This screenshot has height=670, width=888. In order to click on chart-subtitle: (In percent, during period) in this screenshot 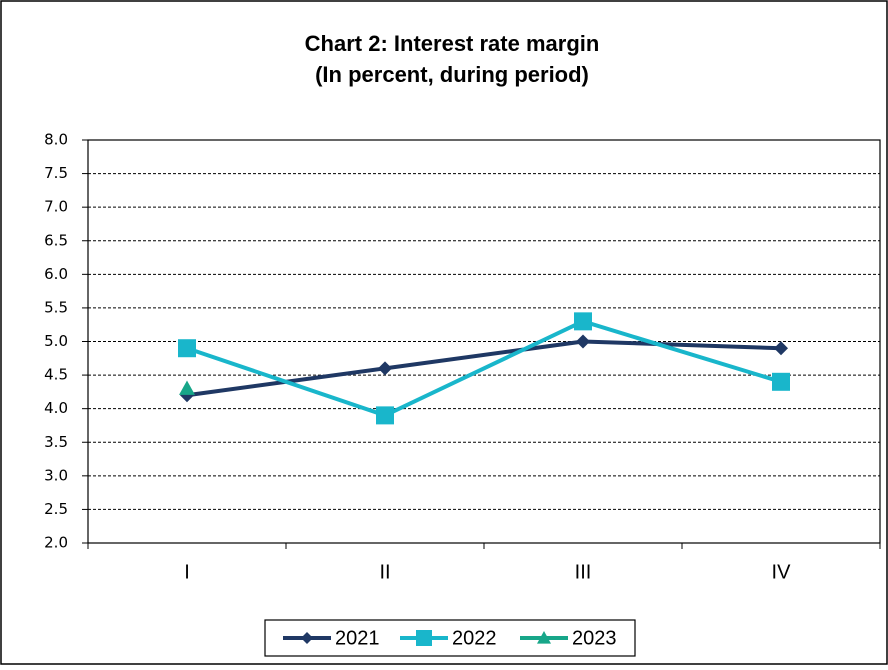, I will do `click(452, 74)`.